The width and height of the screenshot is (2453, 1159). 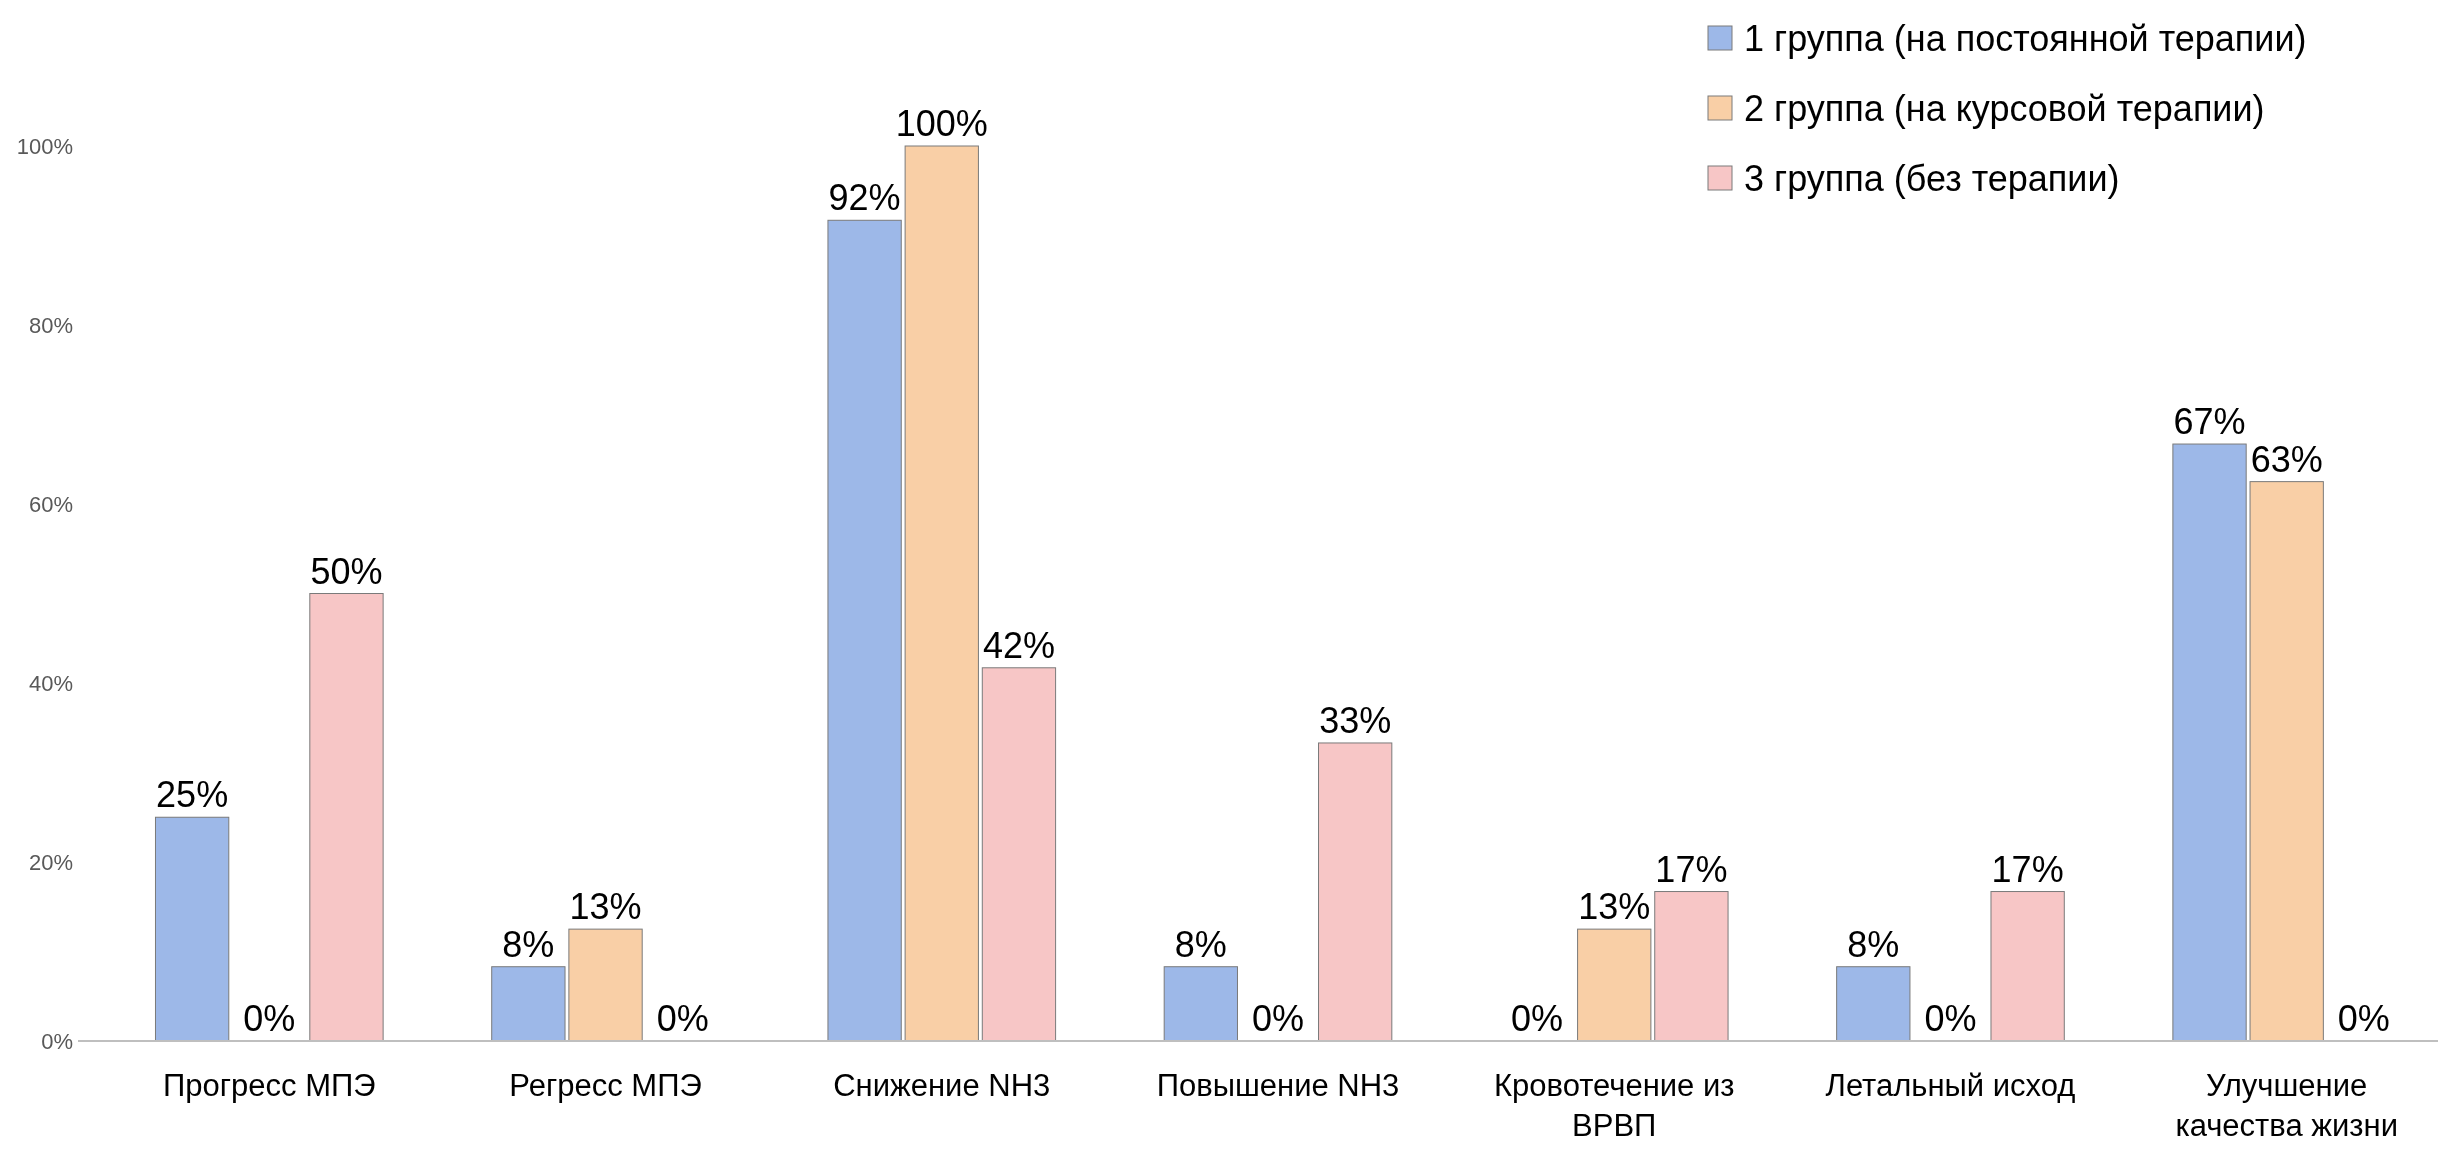 I want to click on x-tick-label: Кровотечение из ВРВП, so click(x=1614, y=1105).